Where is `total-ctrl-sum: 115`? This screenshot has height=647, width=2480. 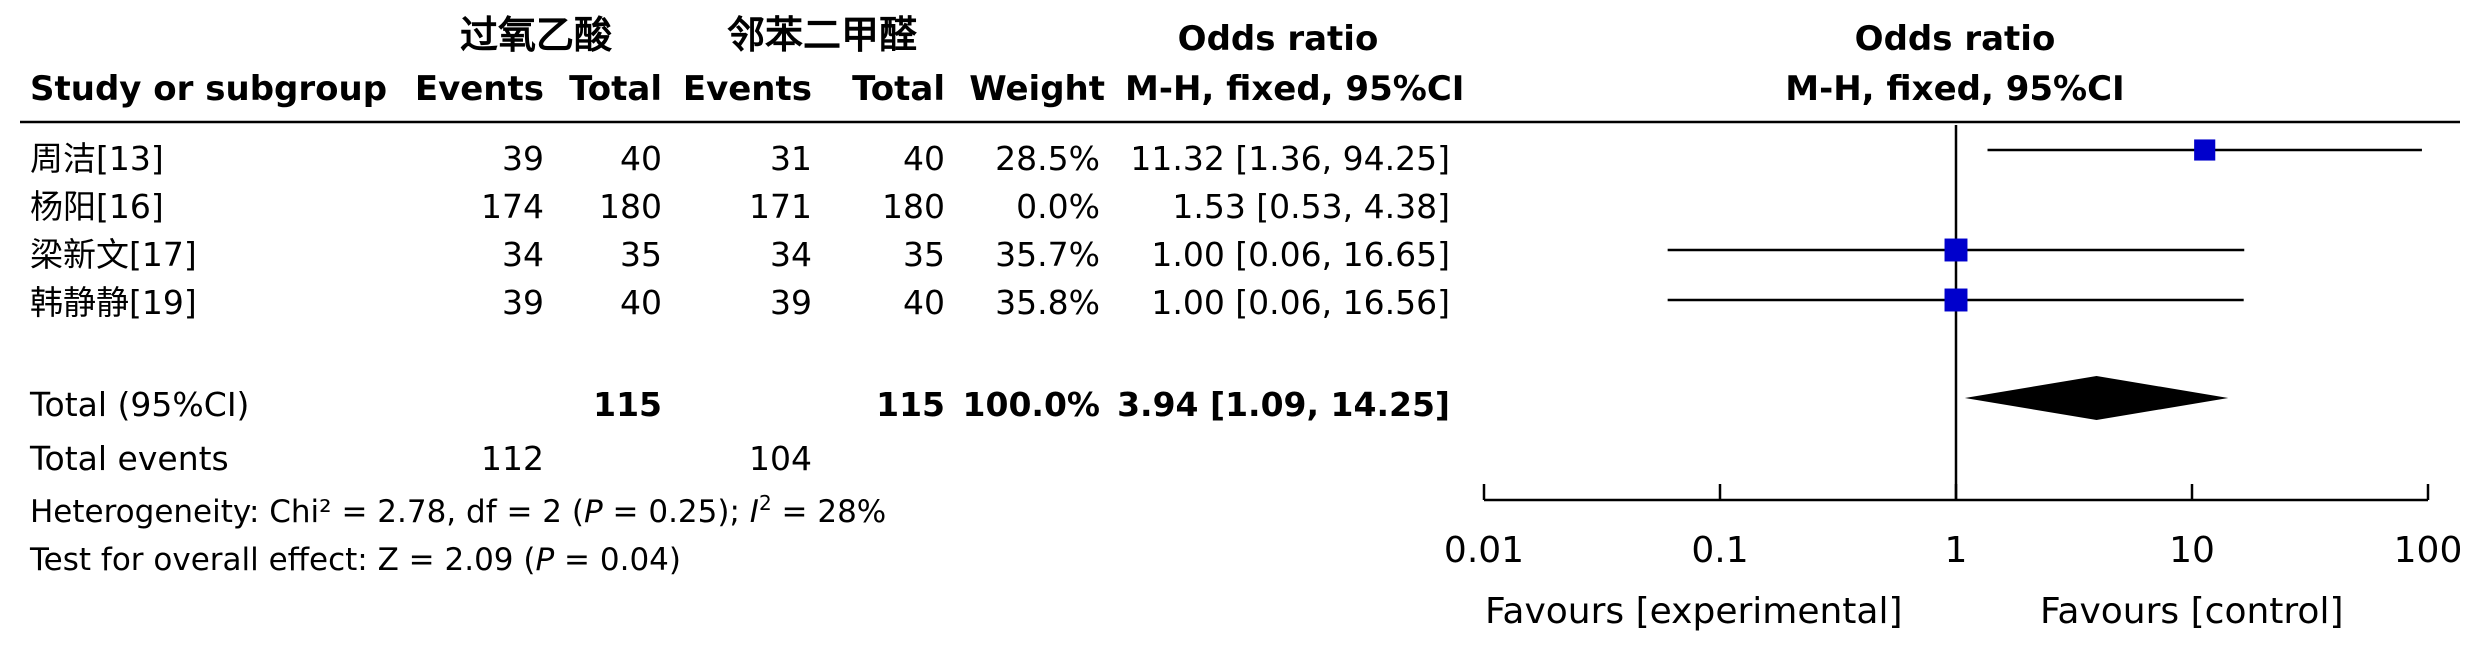 total-ctrl-sum: 115 is located at coordinates (910, 404).